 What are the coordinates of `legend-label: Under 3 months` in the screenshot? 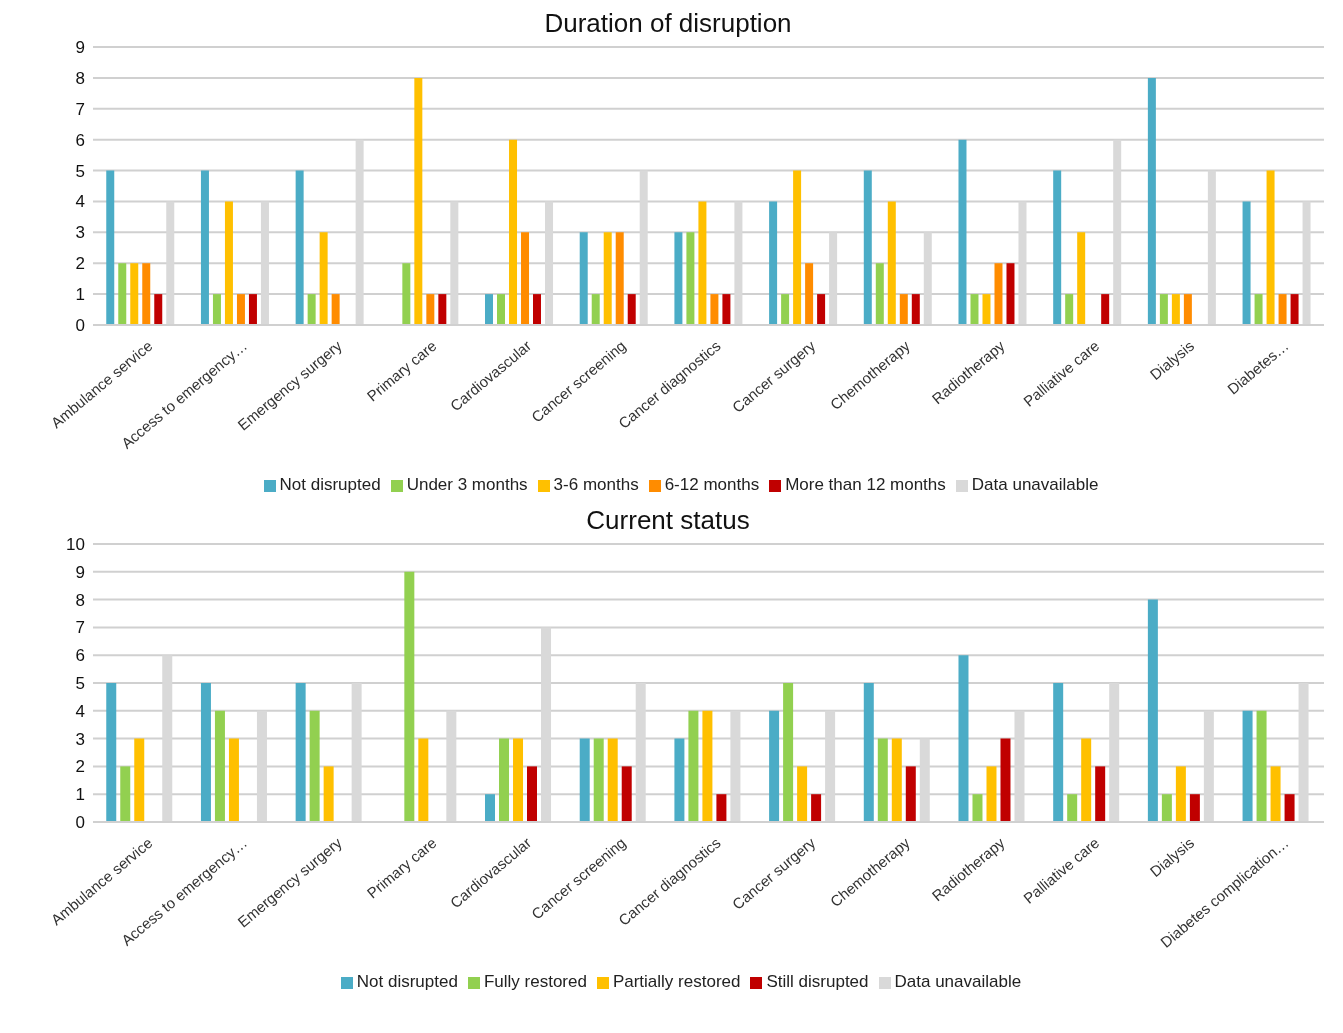 It's located at (467, 484).